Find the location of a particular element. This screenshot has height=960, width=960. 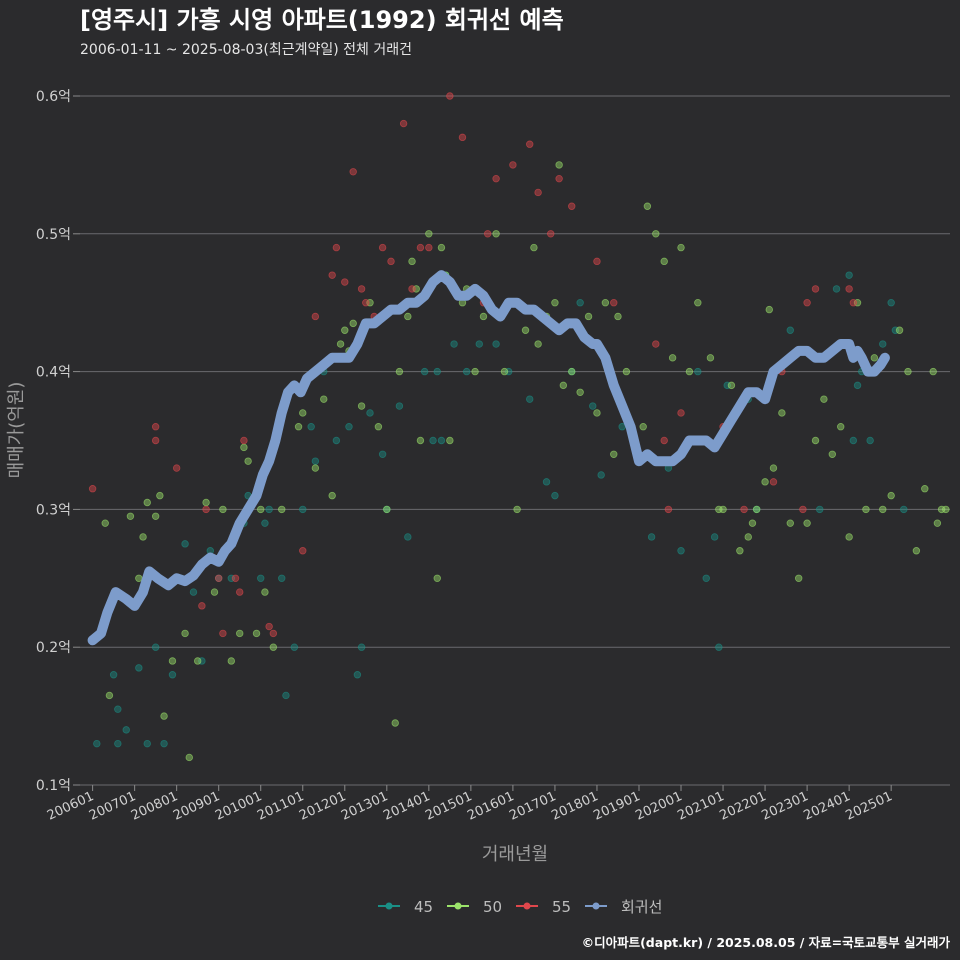

x-tick-label: 200701 is located at coordinates (112, 806).